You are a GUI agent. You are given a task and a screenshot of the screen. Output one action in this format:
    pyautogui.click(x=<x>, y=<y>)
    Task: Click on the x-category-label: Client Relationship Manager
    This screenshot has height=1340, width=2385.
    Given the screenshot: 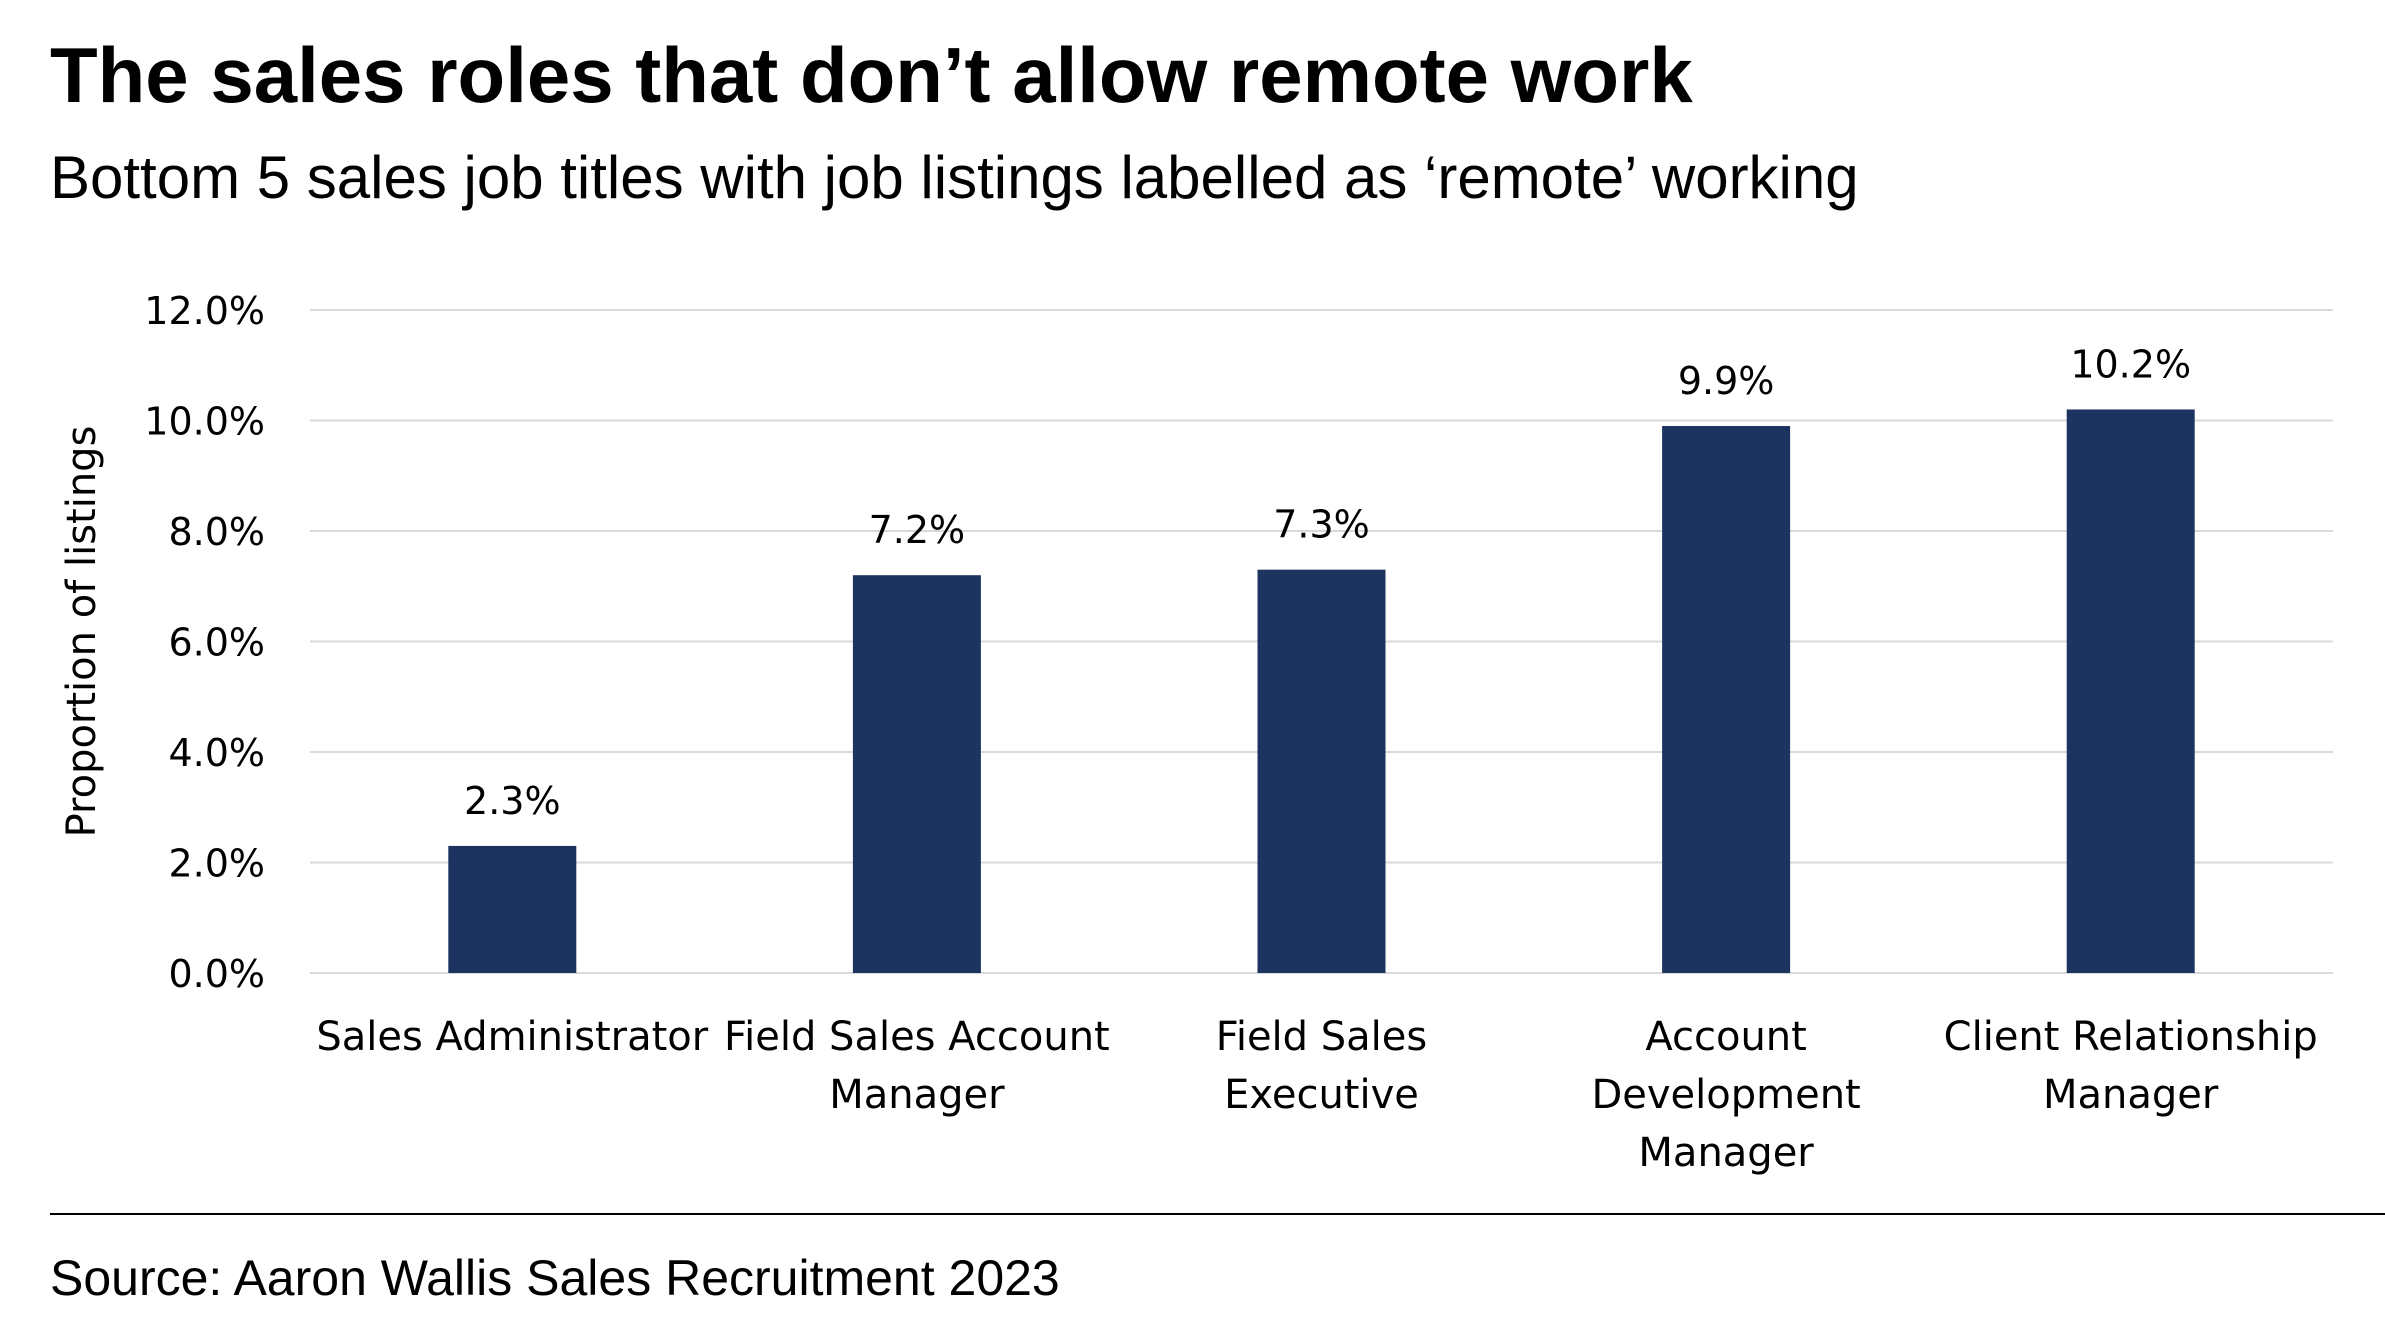 What is the action you would take?
    pyautogui.click(x=2130, y=1066)
    